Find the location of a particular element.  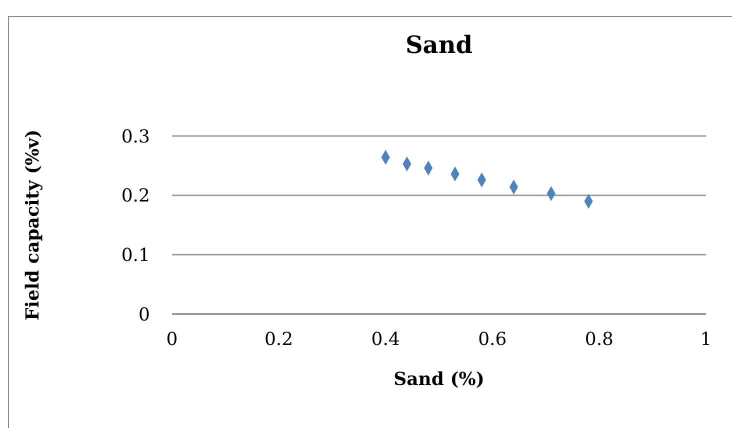

chart-title: Sand is located at coordinates (439, 44).